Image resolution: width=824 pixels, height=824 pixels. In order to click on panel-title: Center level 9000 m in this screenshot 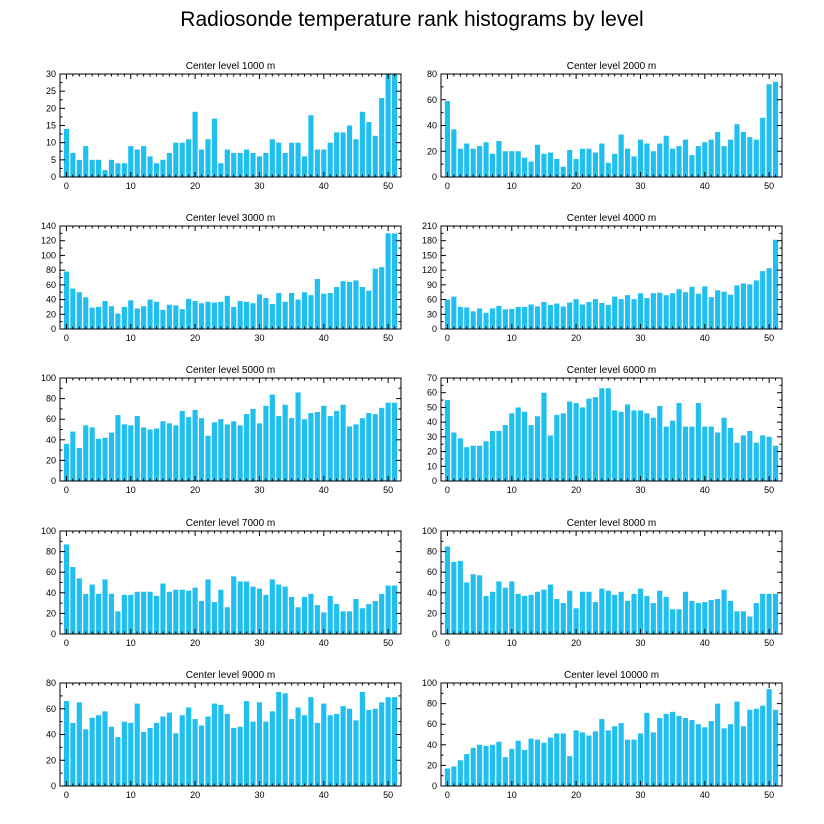, I will do `click(231, 675)`.